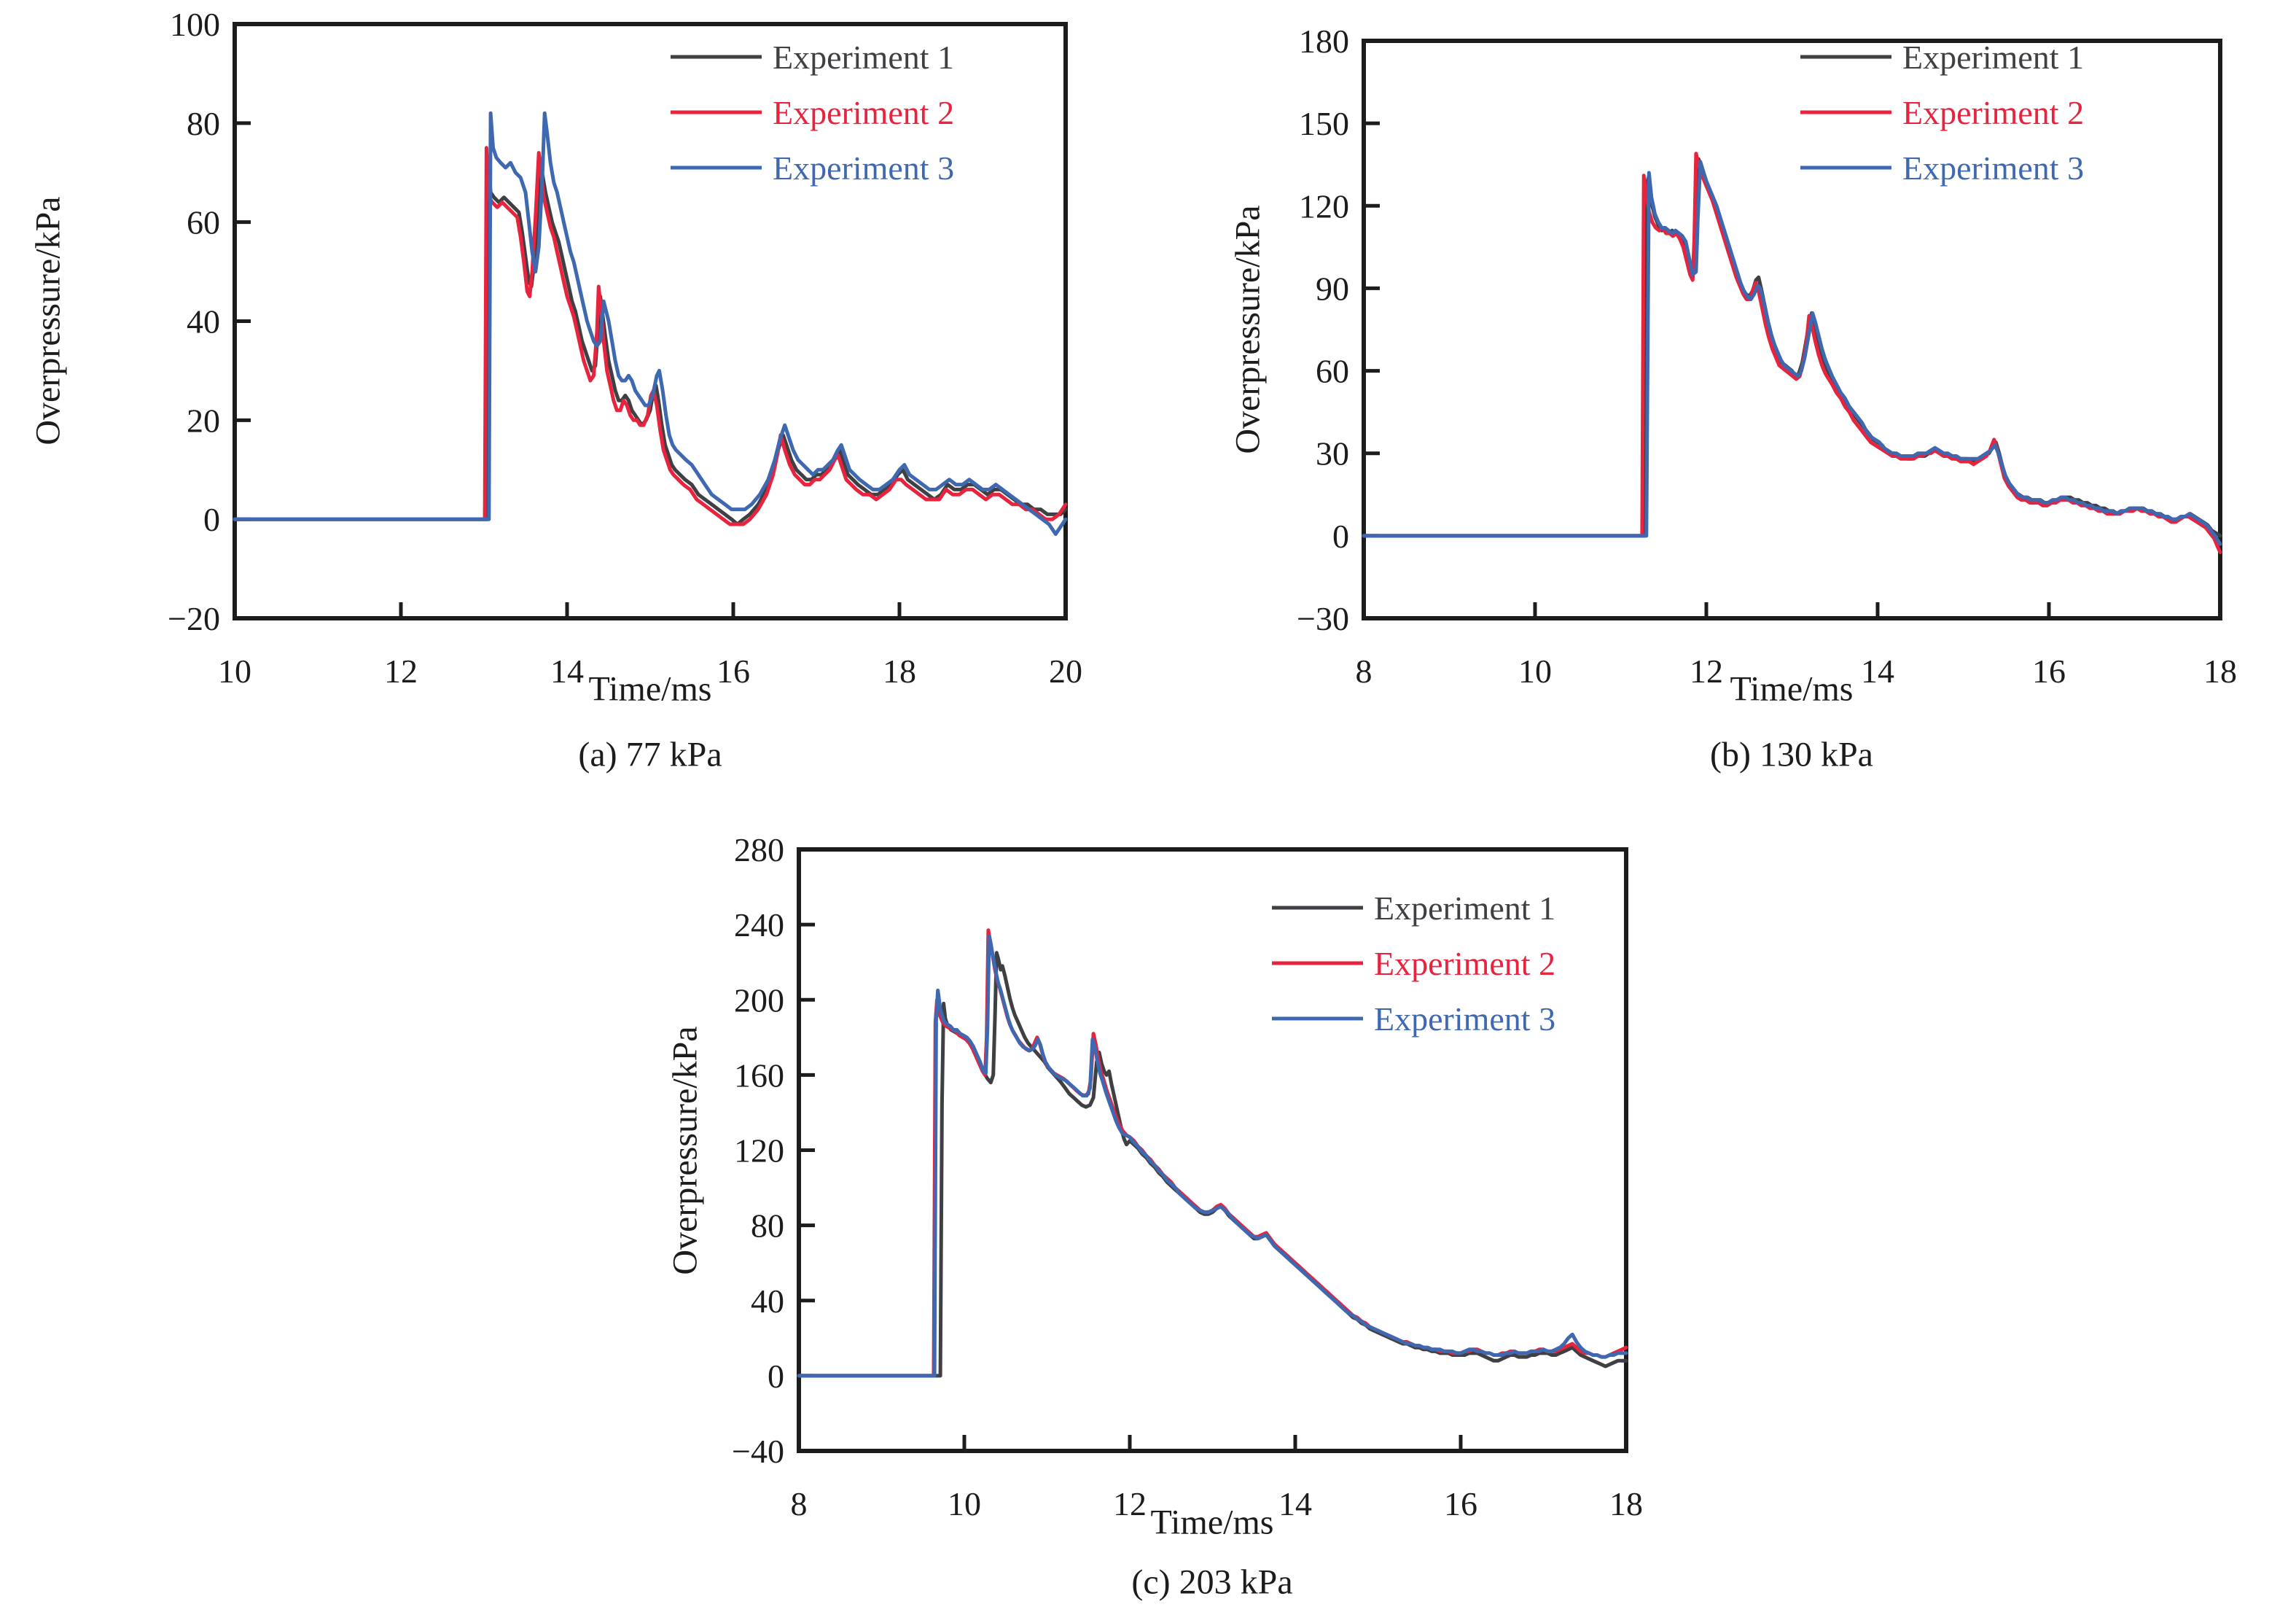 This screenshot has height=1623, width=2296. Describe the element at coordinates (1212, 1582) in the screenshot. I see `caption-chart-c: (c) 203 kPa` at that location.